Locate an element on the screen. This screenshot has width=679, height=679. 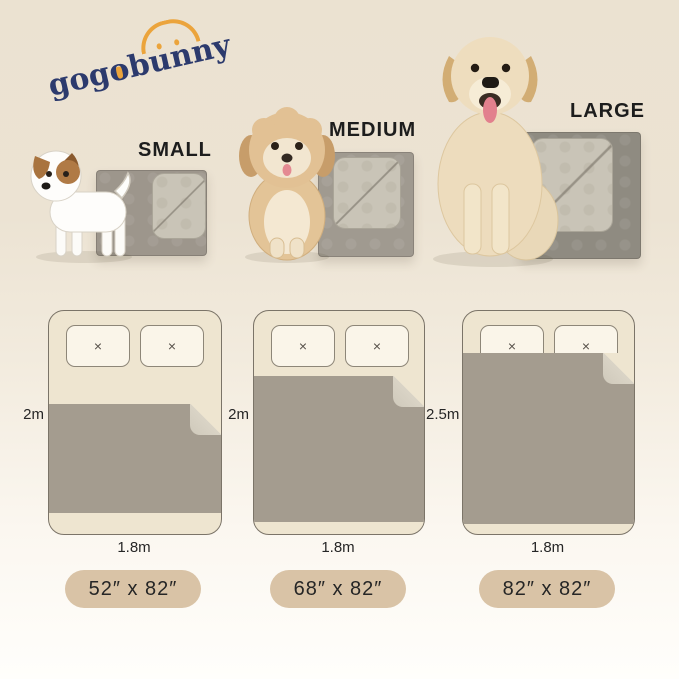
bed-height-label: 2.5m is located at coordinates (443, 414).